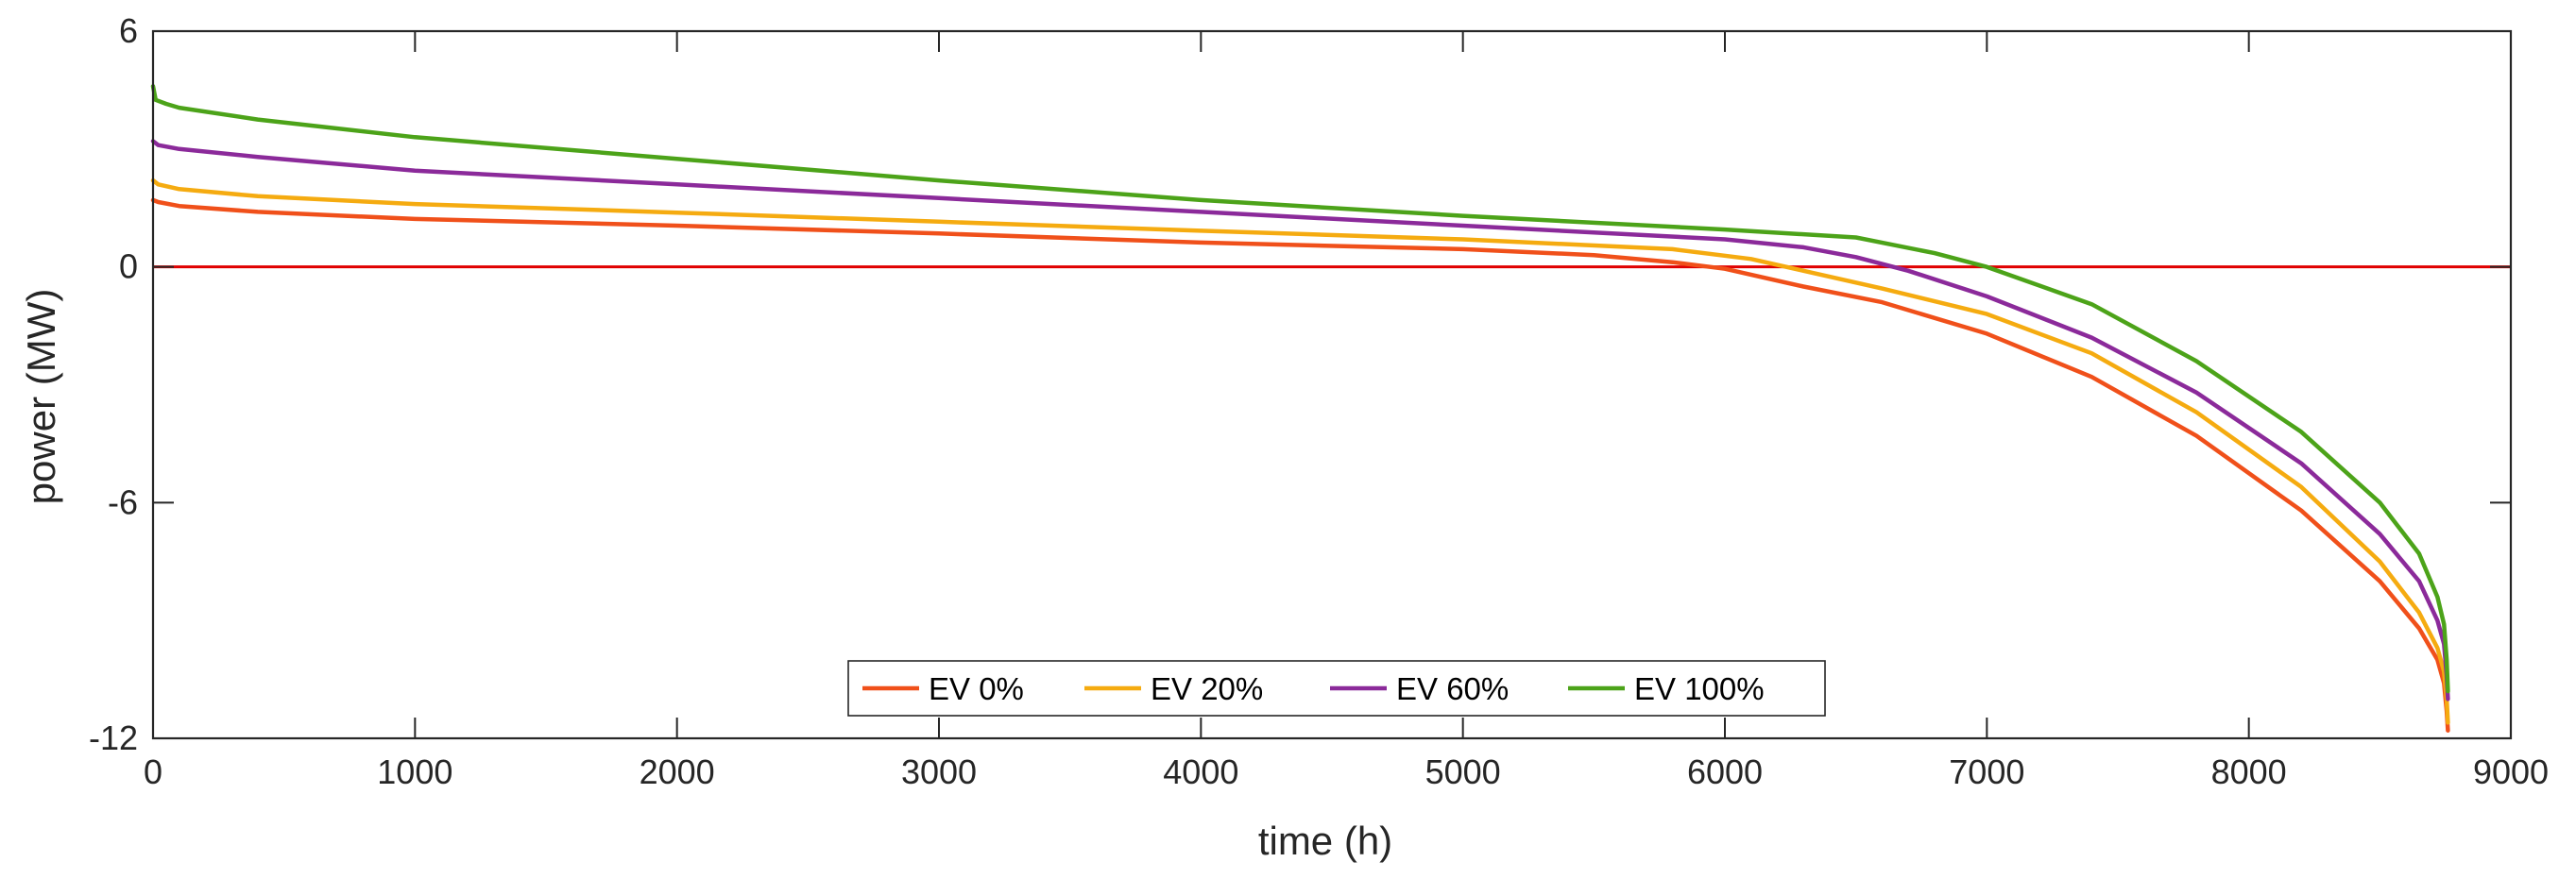  I want to click on x-tick-label: 3000, so click(939, 771).